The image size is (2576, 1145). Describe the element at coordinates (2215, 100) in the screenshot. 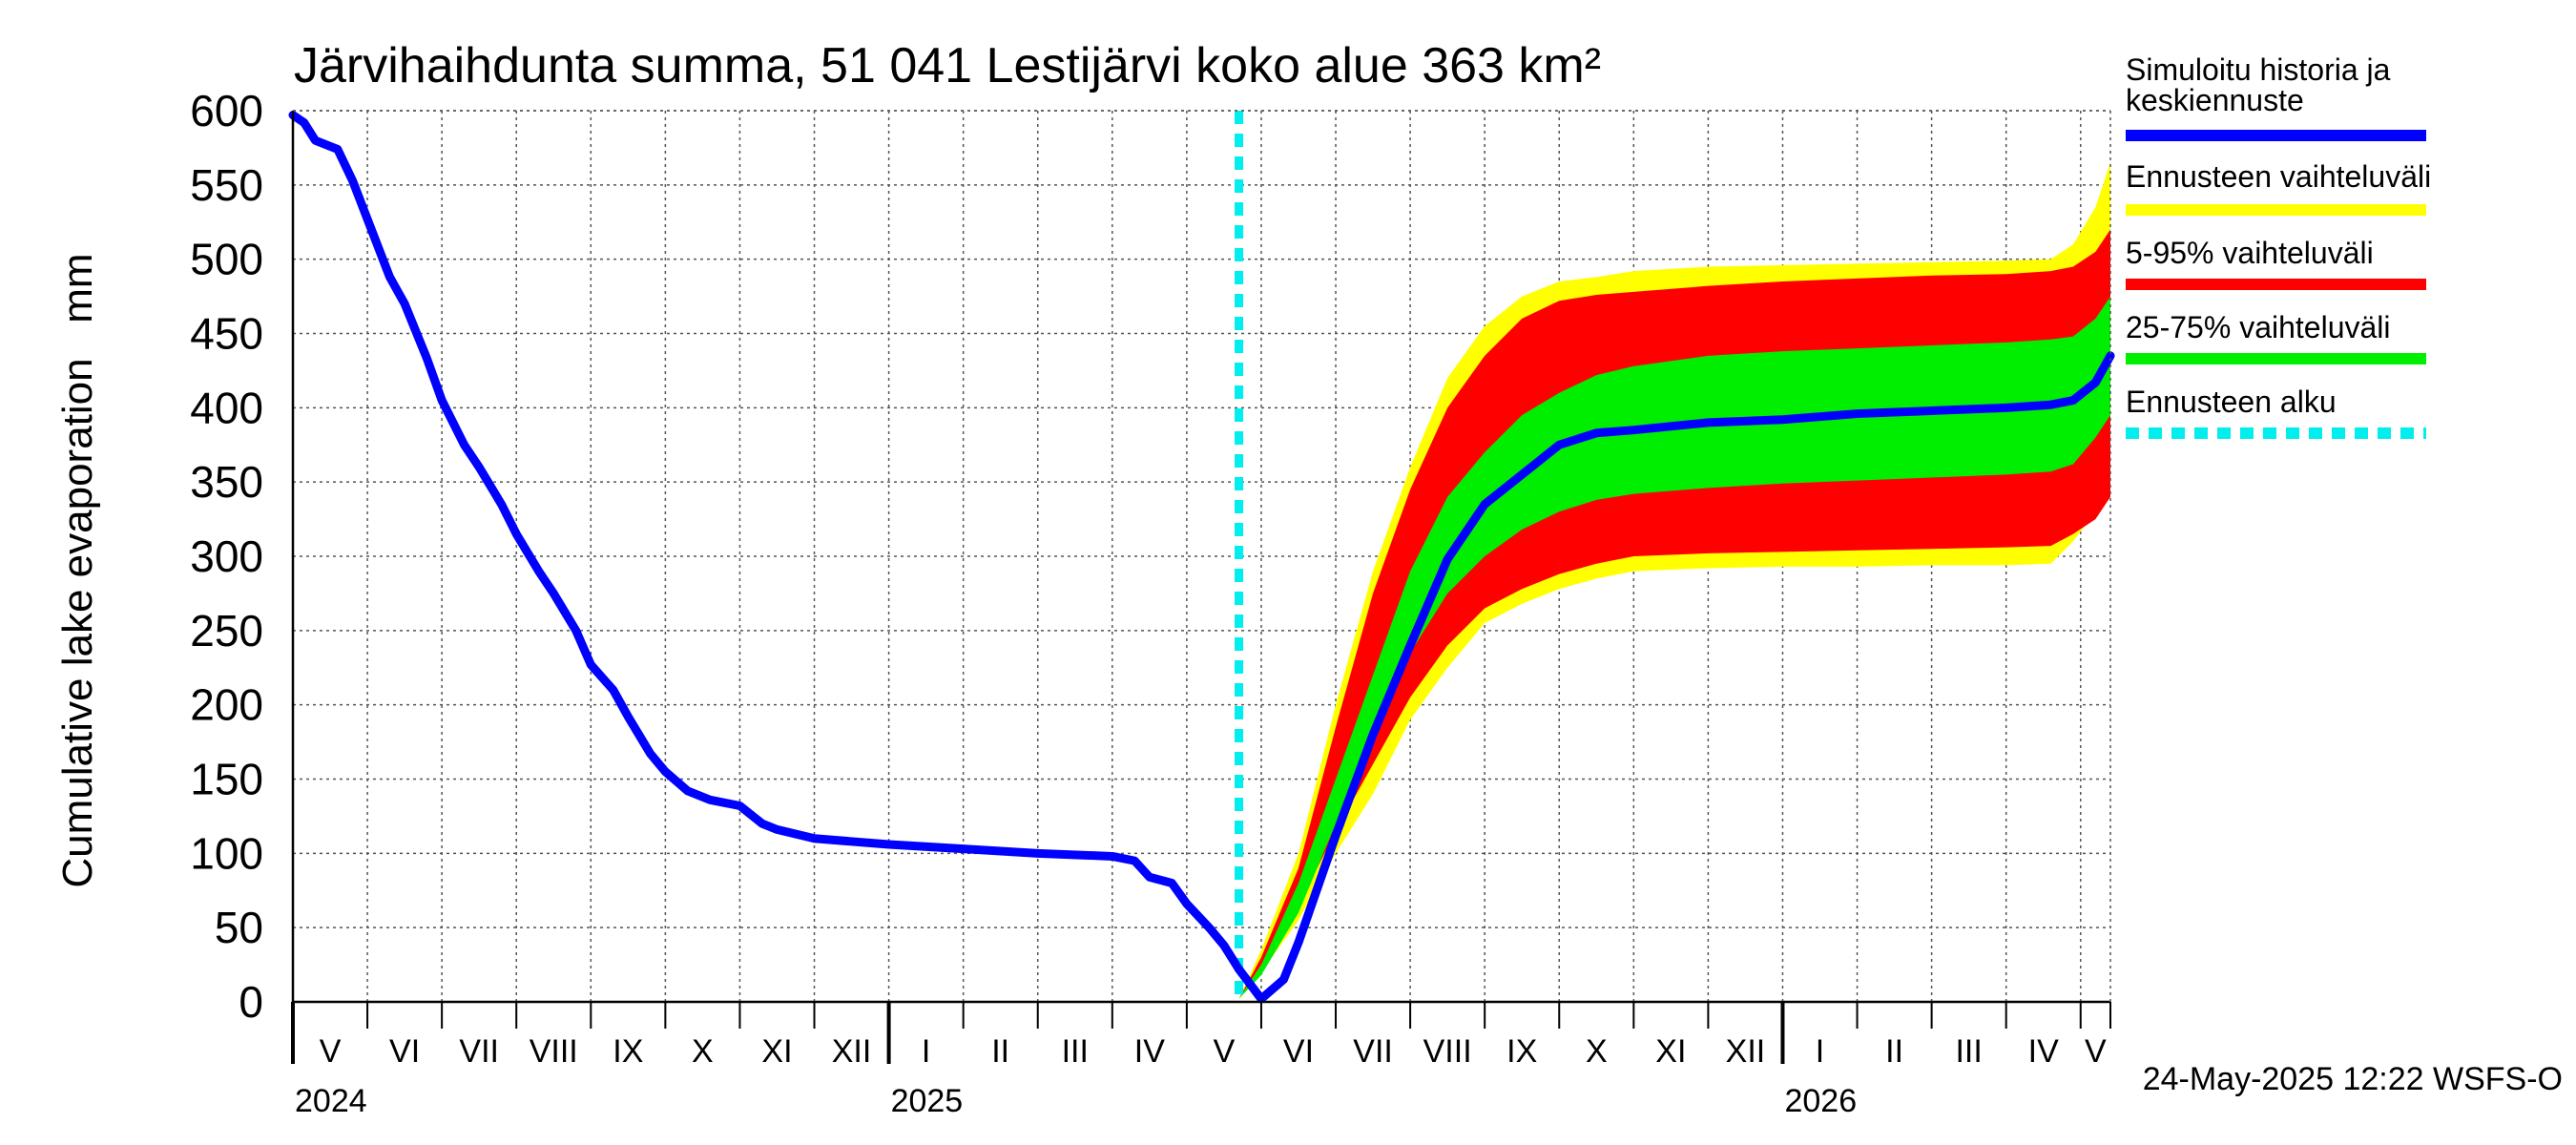

I see `legend-label: keskiennuste` at that location.